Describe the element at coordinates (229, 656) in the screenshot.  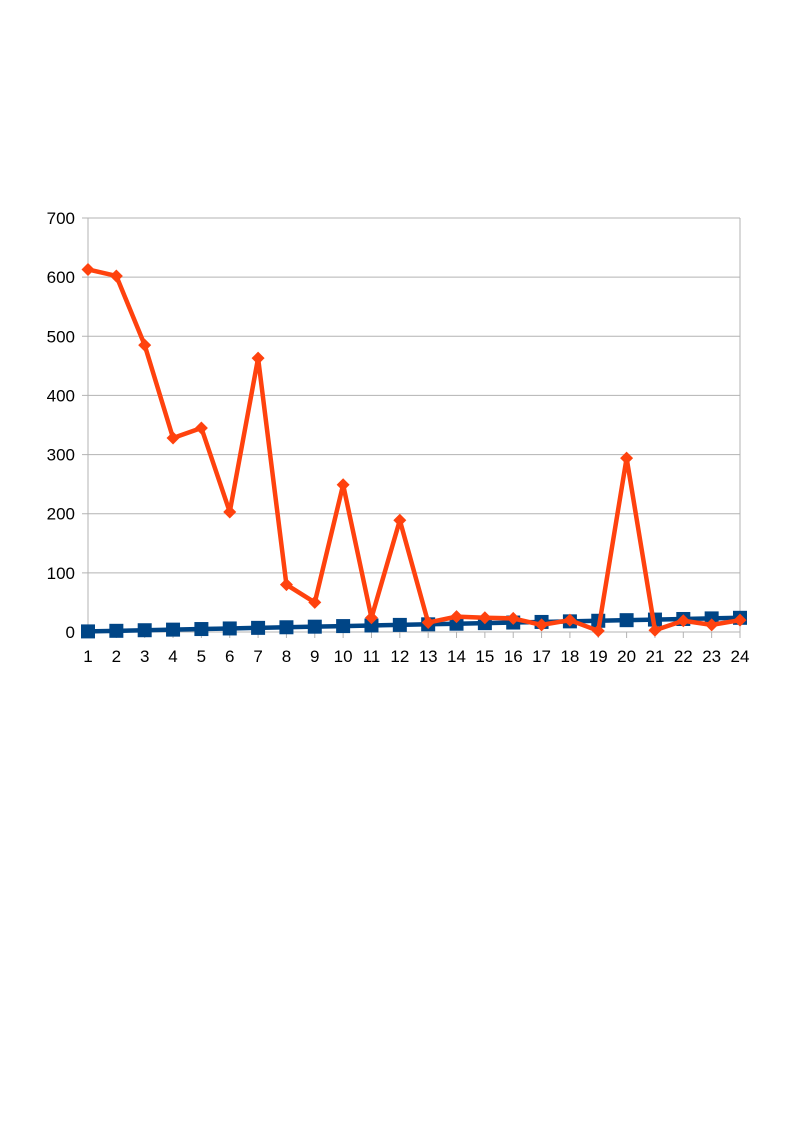
I see `x-tick-label: 6` at that location.